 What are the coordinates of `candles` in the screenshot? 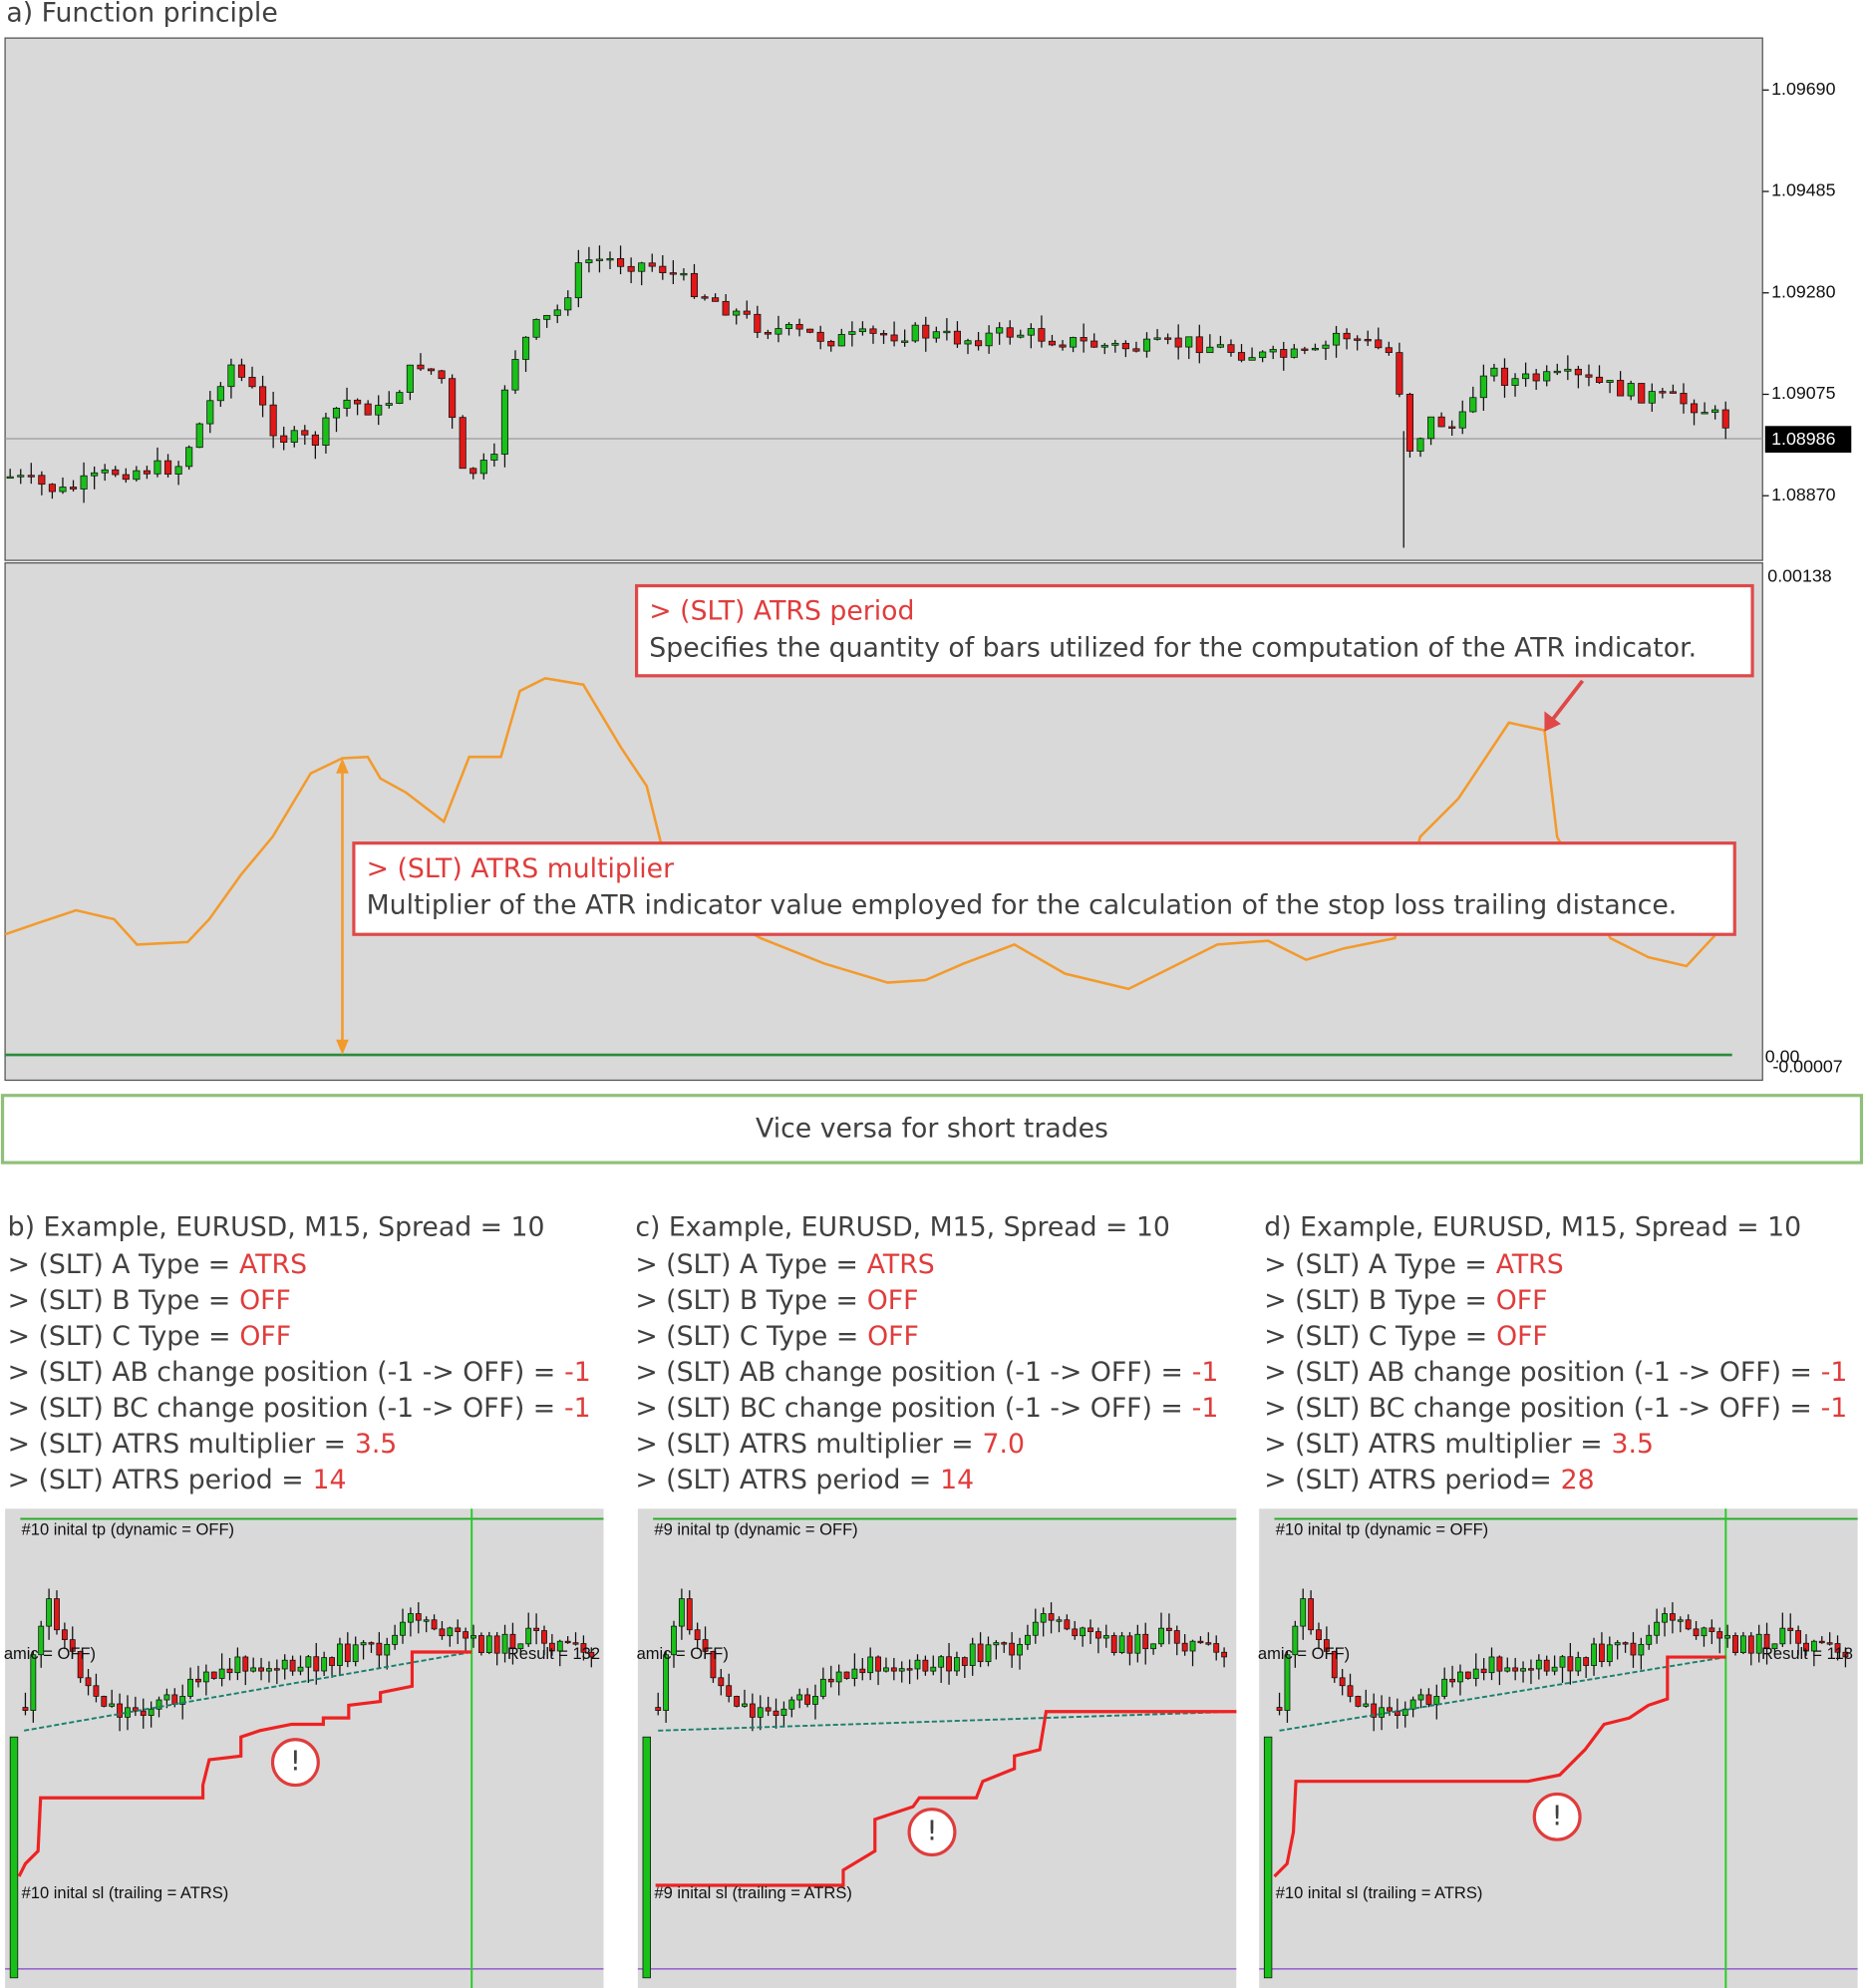 It's located at (935, 1783).